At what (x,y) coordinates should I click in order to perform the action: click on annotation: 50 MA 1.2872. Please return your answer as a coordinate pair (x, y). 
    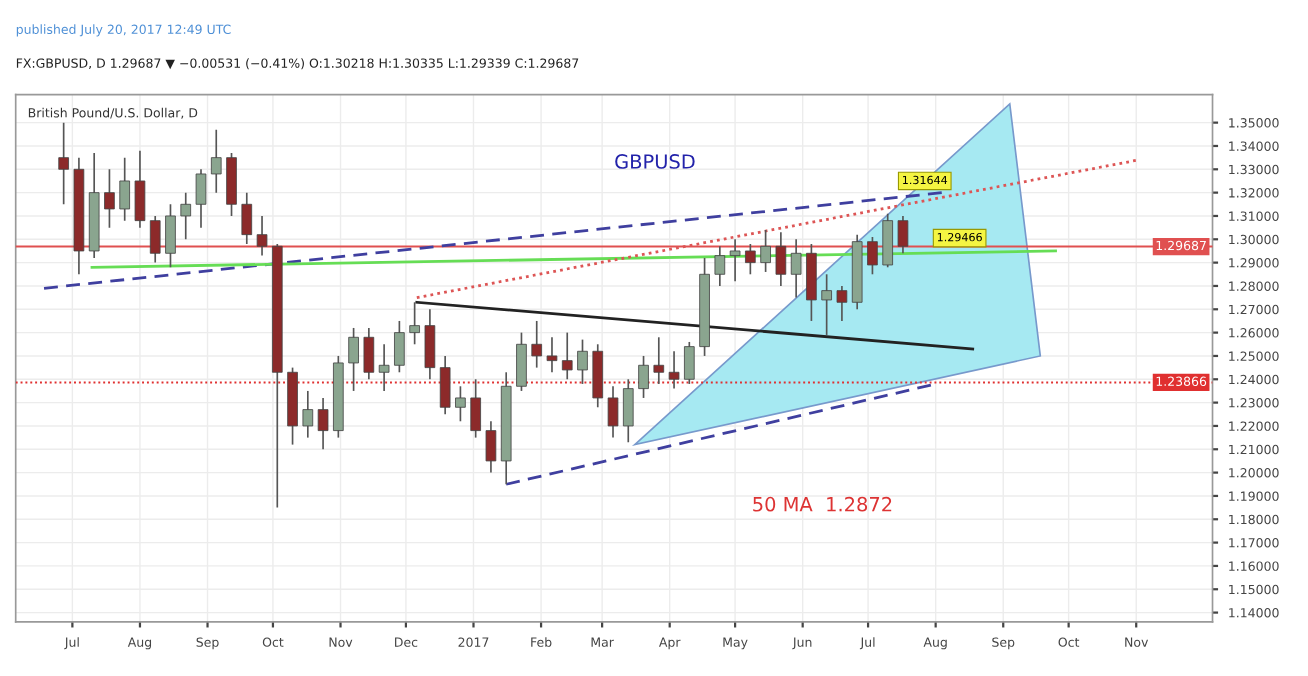
    Looking at the image, I should click on (822, 504).